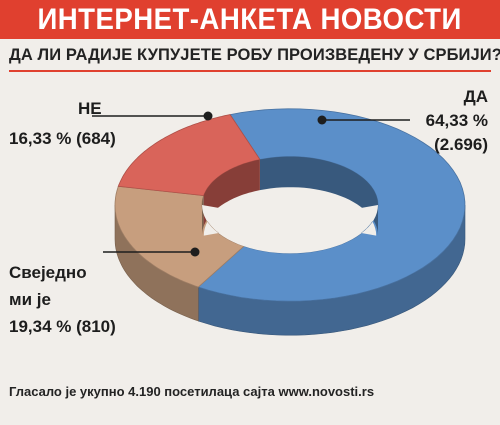 This screenshot has width=500, height=425. I want to click on donut-hole, so click(290, 221).